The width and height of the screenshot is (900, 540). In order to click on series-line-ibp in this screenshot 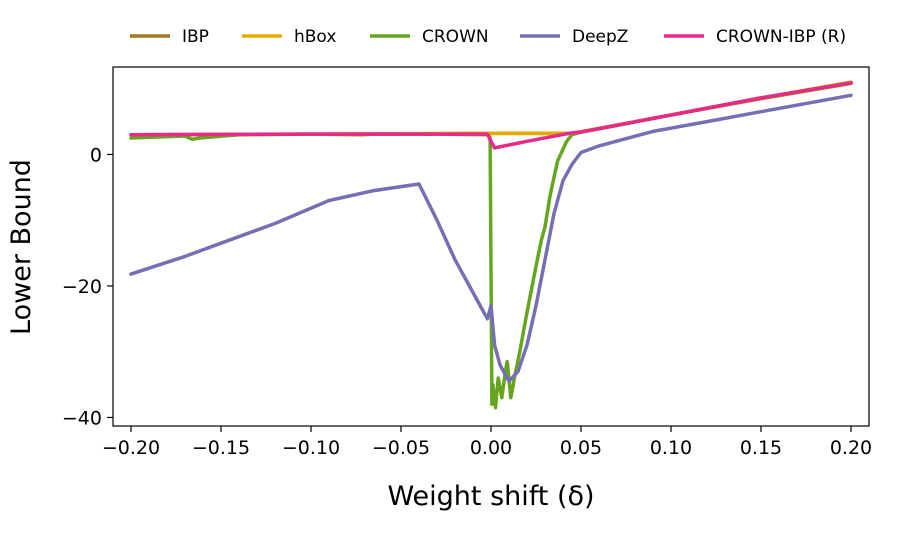, I will do `click(491, 109)`.